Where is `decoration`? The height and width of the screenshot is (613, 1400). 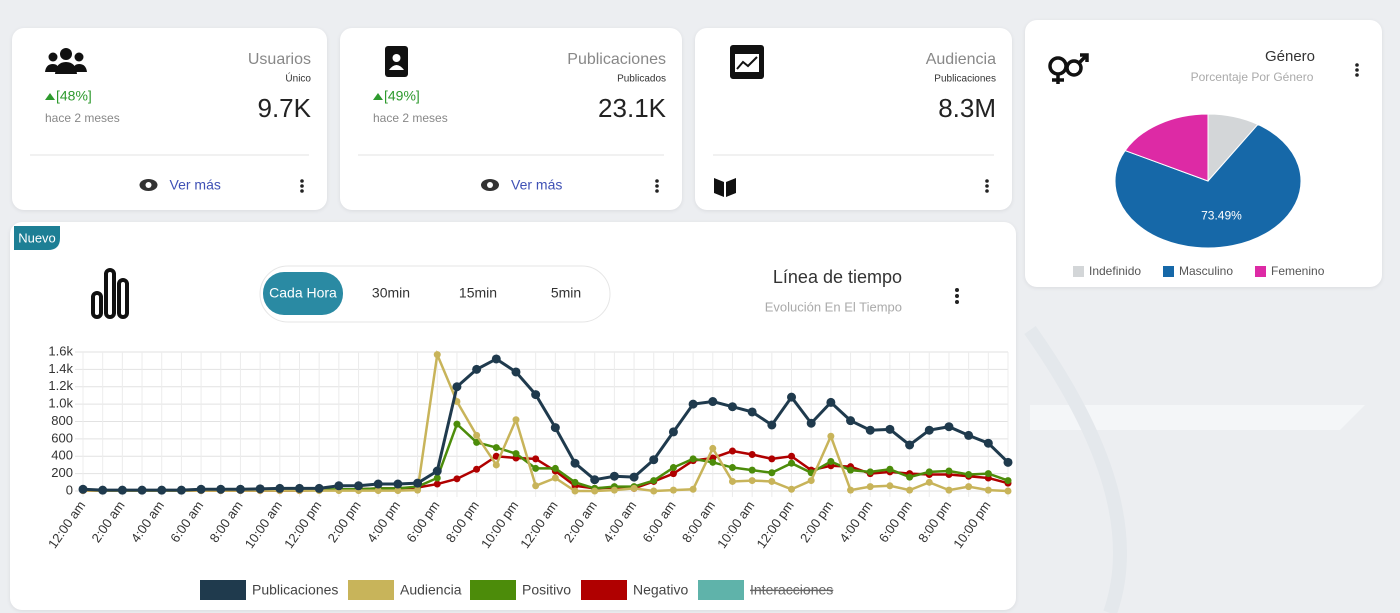
decoration is located at coordinates (1197, 417).